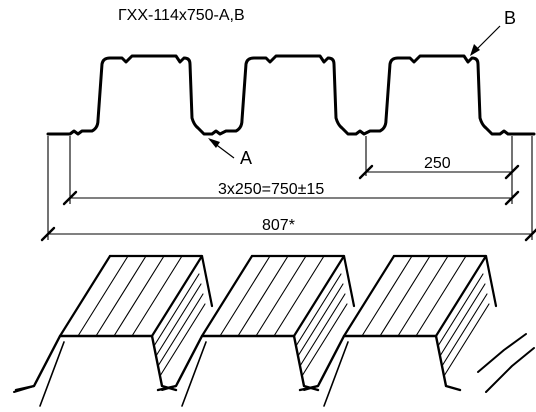 Image resolution: width=536 pixels, height=412 pixels. I want to click on bottom-flange-edges, so click(166, 389).